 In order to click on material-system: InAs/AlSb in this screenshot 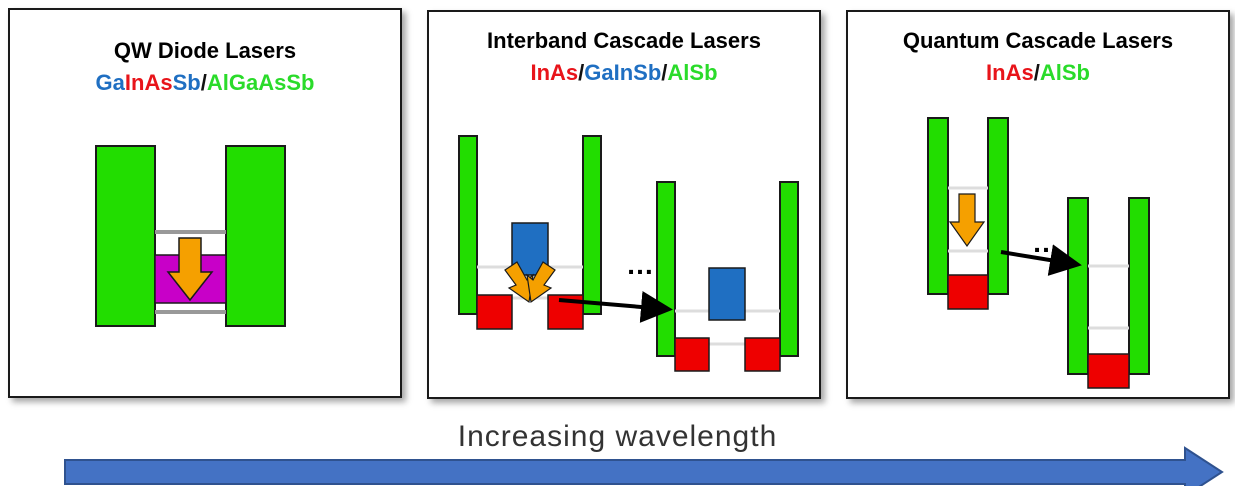, I will do `click(1038, 73)`.